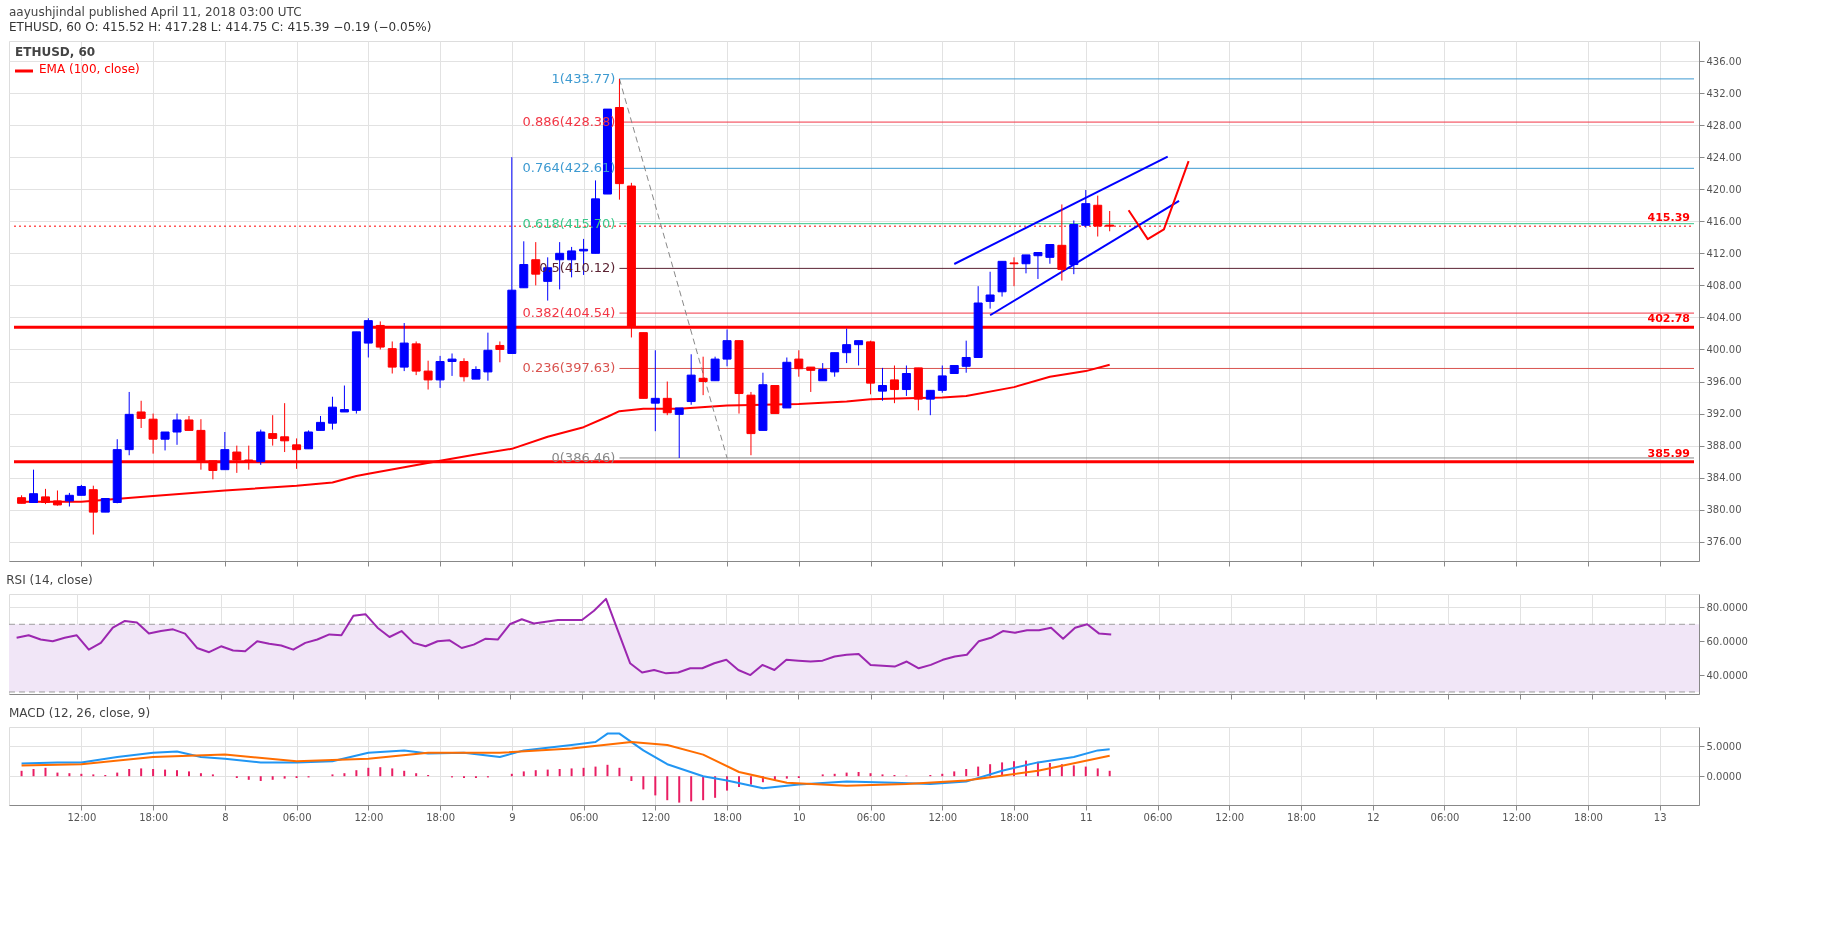 The height and width of the screenshot is (926, 1822). Describe the element at coordinates (1724, 221) in the screenshot. I see `y-tick-label: 416.00` at that location.